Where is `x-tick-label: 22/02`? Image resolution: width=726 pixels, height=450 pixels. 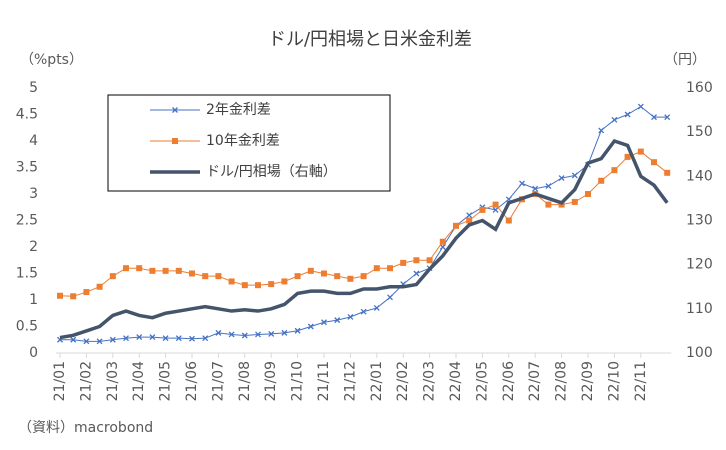
x-tick-label: 22/02 is located at coordinates (403, 381).